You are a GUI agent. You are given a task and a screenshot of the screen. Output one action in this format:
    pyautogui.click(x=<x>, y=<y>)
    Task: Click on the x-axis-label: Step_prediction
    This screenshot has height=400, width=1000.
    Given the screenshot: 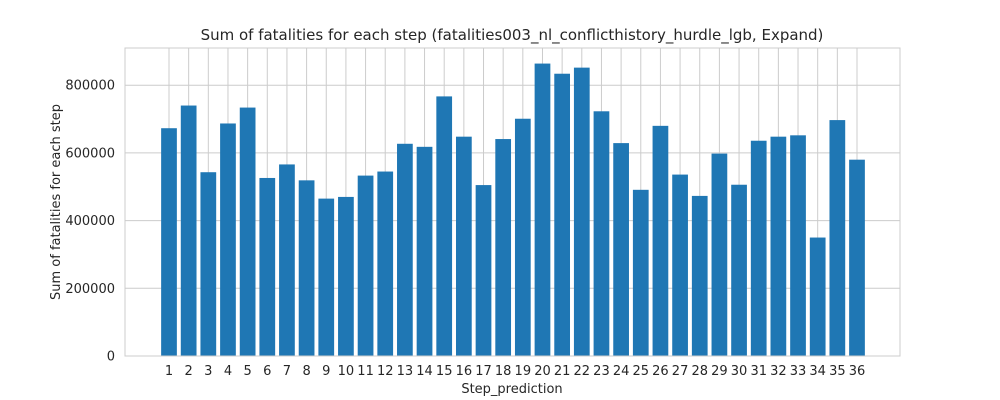 What is the action you would take?
    pyautogui.click(x=511, y=389)
    